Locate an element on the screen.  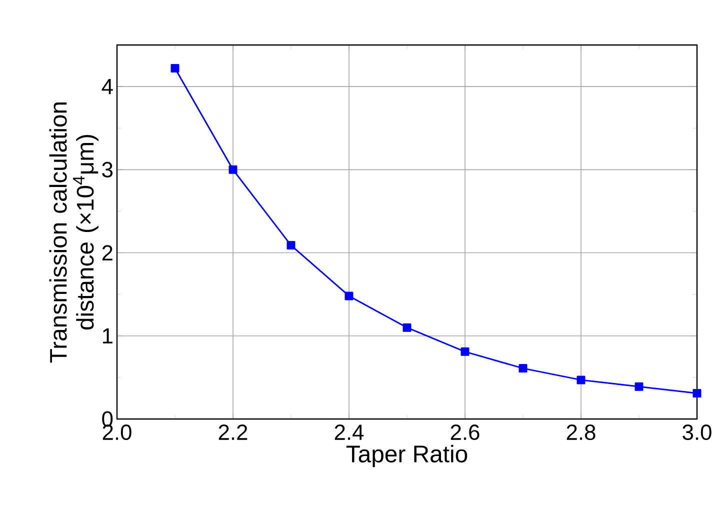
x-tick-label: 2.6 is located at coordinates (465, 432).